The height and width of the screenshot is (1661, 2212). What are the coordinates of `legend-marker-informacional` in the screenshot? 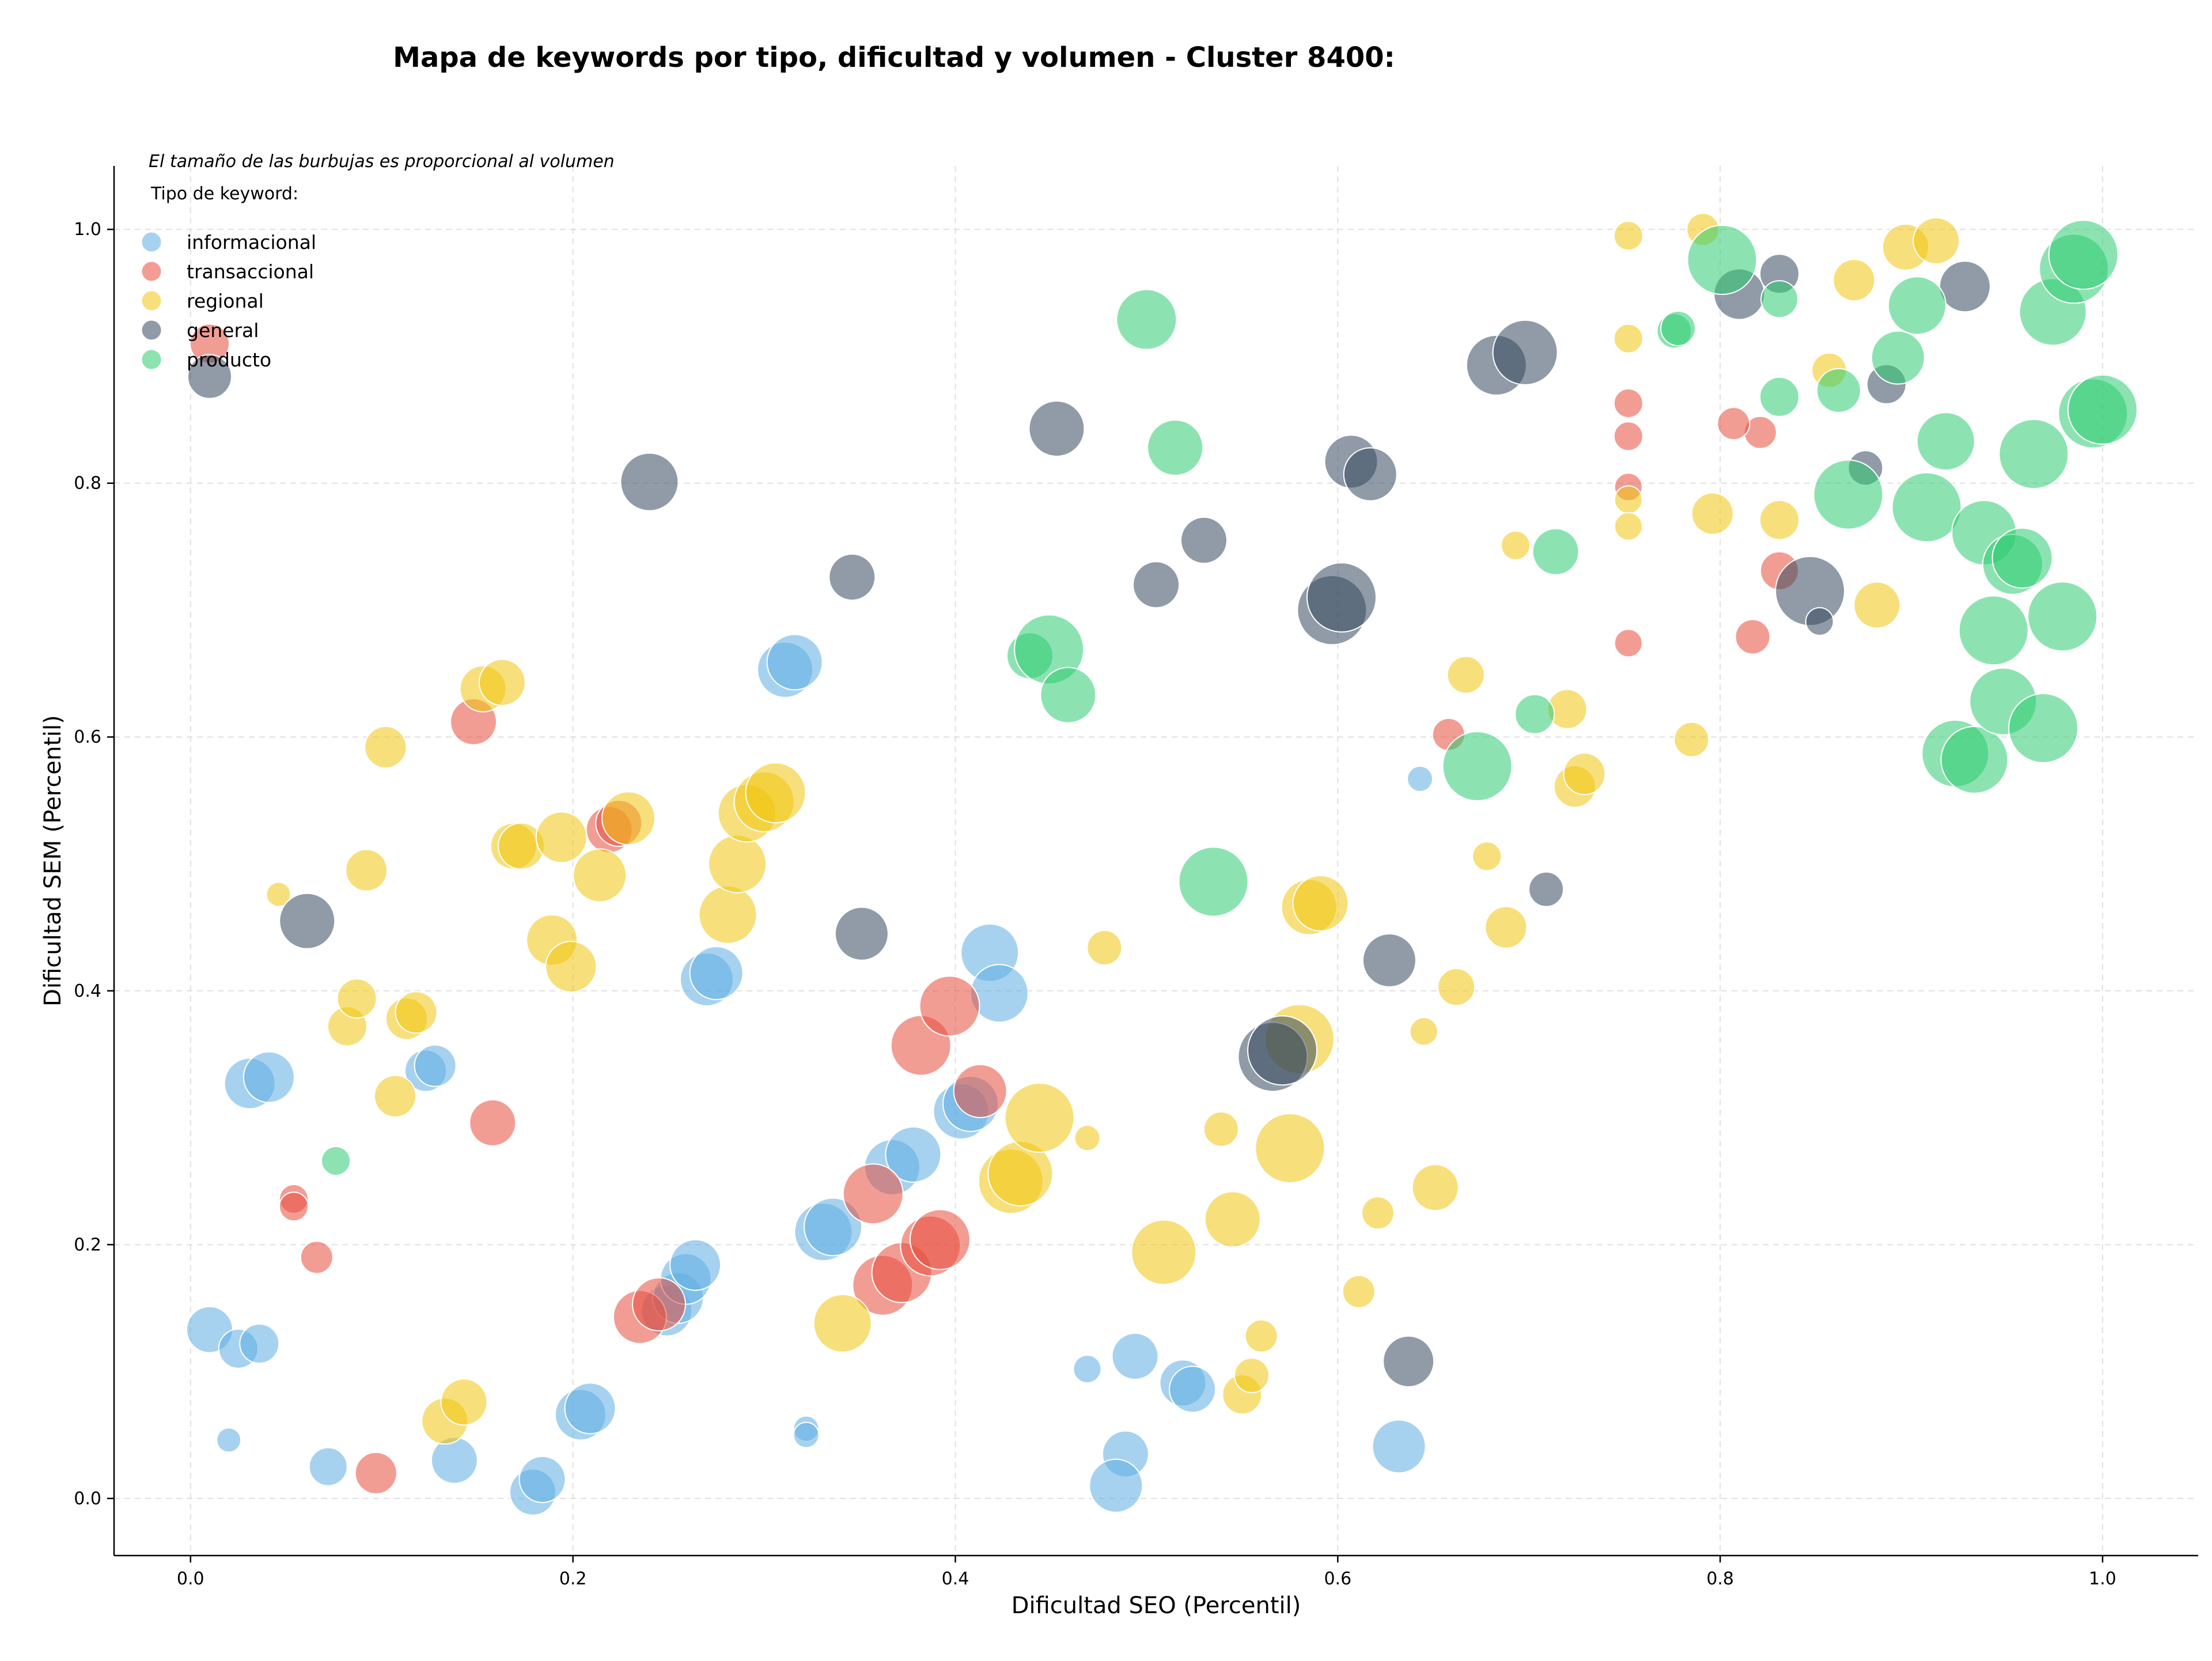 It's located at (151, 242).